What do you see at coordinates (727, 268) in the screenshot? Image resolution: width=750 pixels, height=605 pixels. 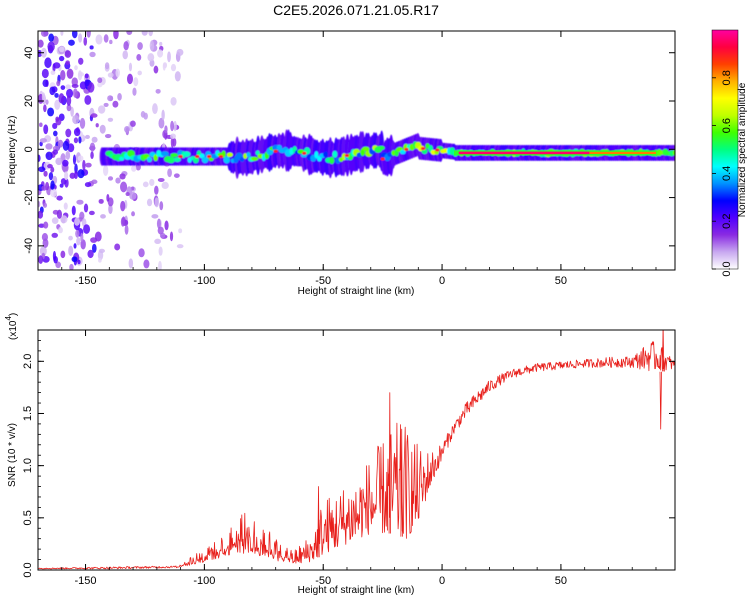 I see `colorbar-tick-label: 0.0` at bounding box center [727, 268].